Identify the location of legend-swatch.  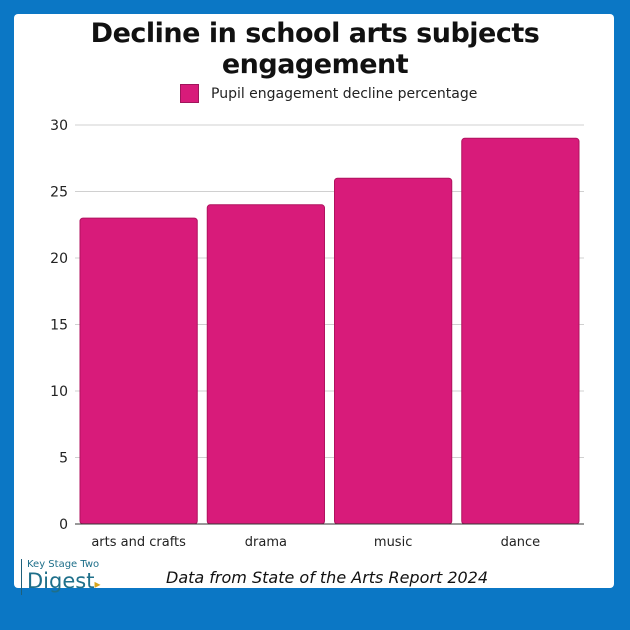
(189, 93).